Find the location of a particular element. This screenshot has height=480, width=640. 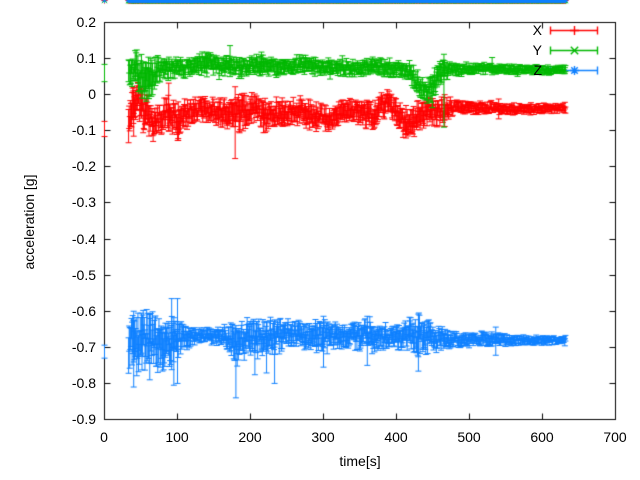

x-tick-label: 200 is located at coordinates (250, 437).